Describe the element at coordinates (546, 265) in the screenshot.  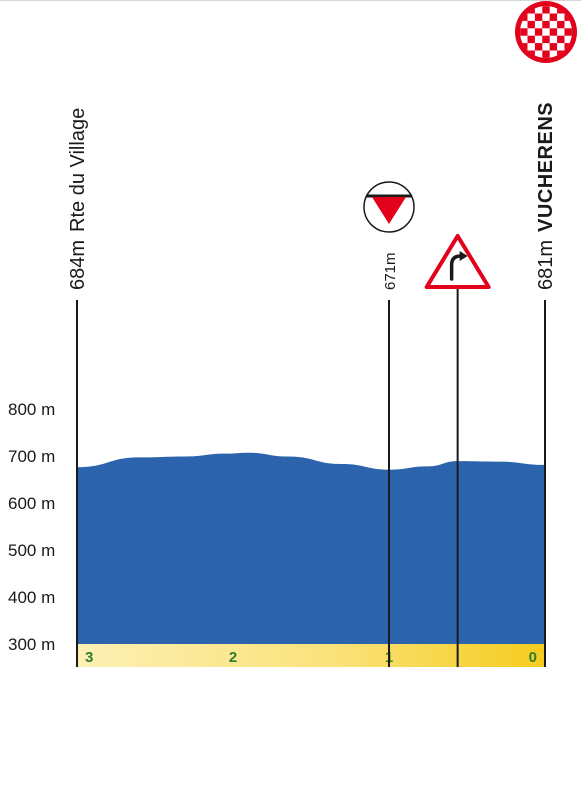
I see `marker-elevation-3: 681m` at that location.